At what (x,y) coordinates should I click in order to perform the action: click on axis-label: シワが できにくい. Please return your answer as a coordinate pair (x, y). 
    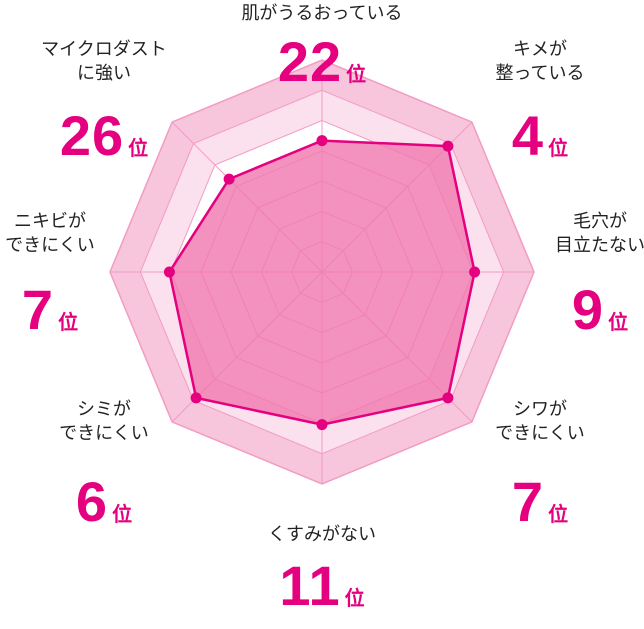
    Looking at the image, I should click on (540, 421).